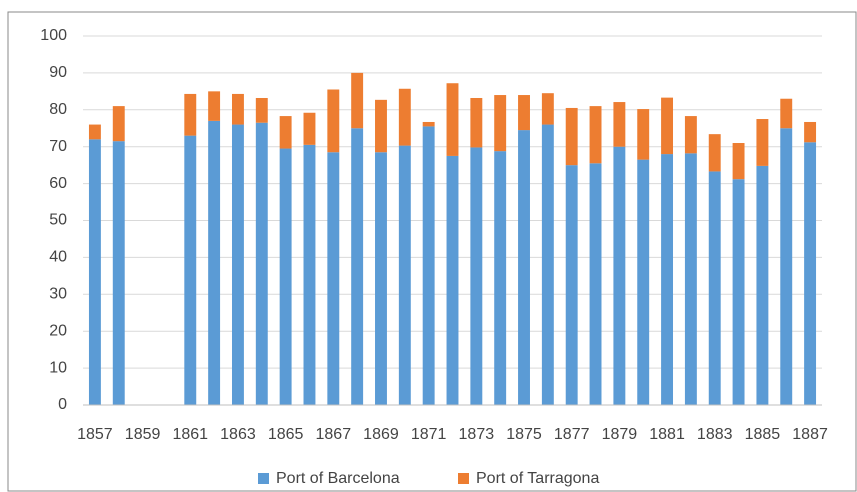 The image size is (857, 492). Describe the element at coordinates (58, 330) in the screenshot. I see `y-tick-label: 20` at that location.